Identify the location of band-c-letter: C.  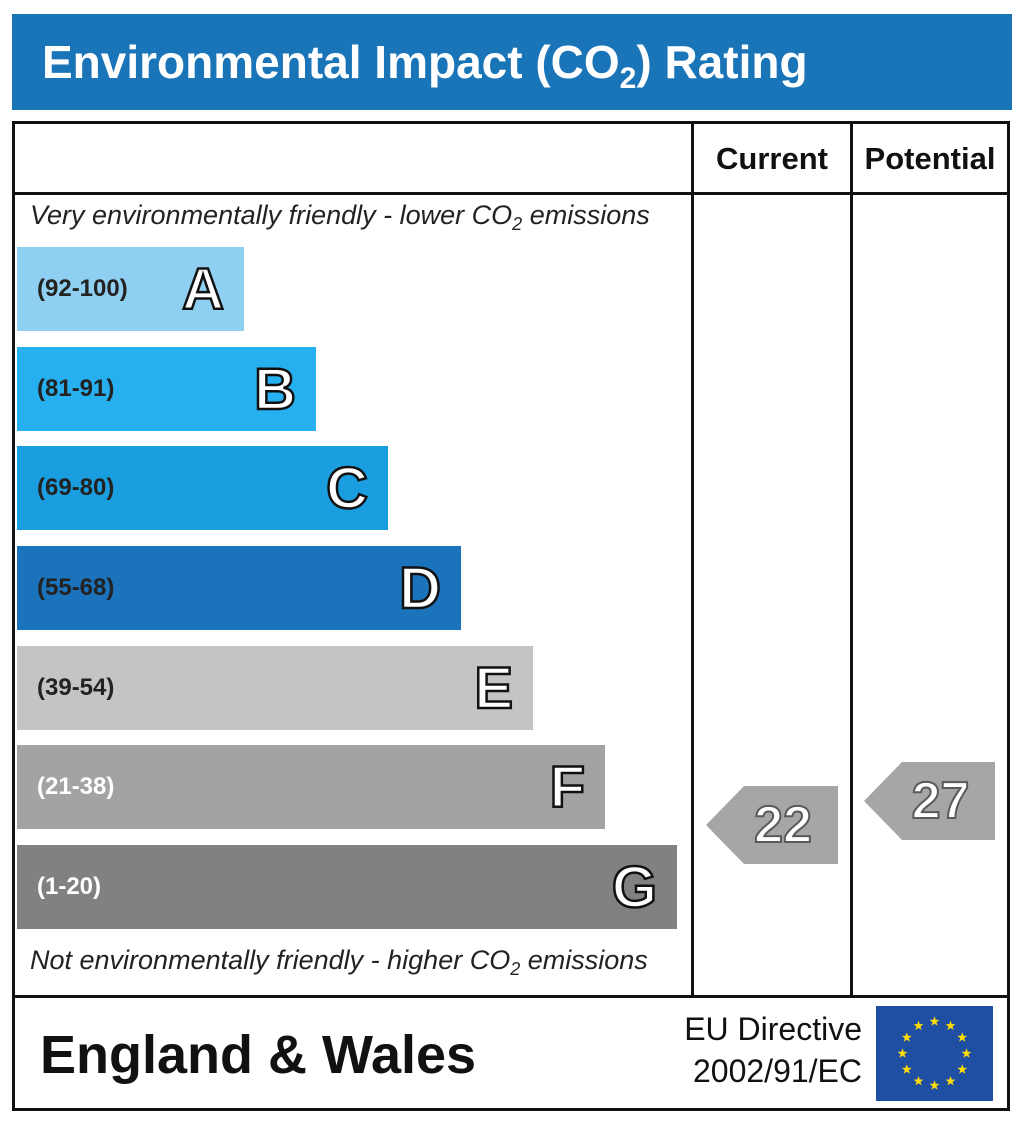
(347, 489).